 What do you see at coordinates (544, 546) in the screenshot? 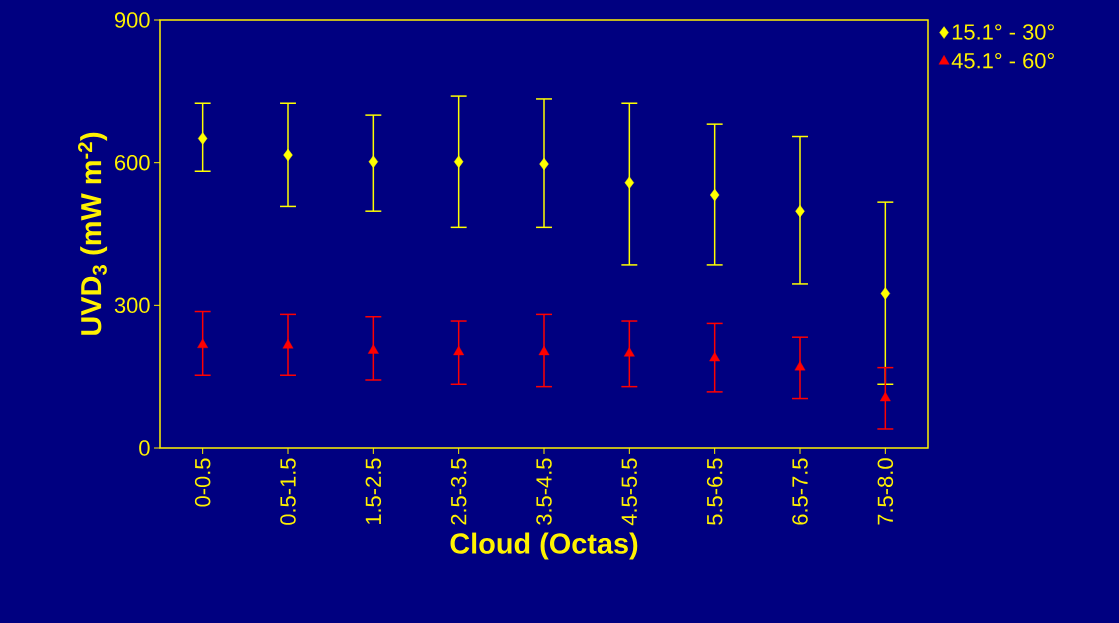
I see `x-axis-title: Cloud (Octas)` at bounding box center [544, 546].